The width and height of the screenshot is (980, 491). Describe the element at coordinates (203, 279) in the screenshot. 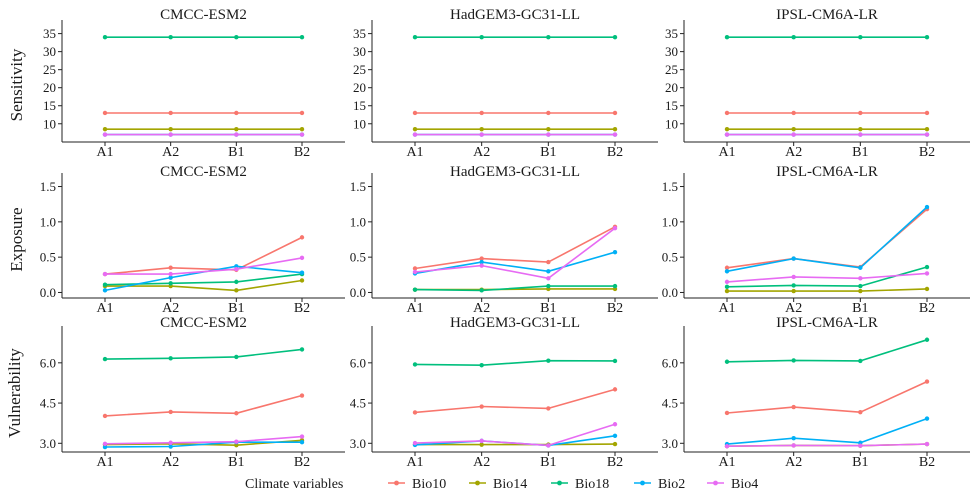

I see `series-line-bio18` at that location.